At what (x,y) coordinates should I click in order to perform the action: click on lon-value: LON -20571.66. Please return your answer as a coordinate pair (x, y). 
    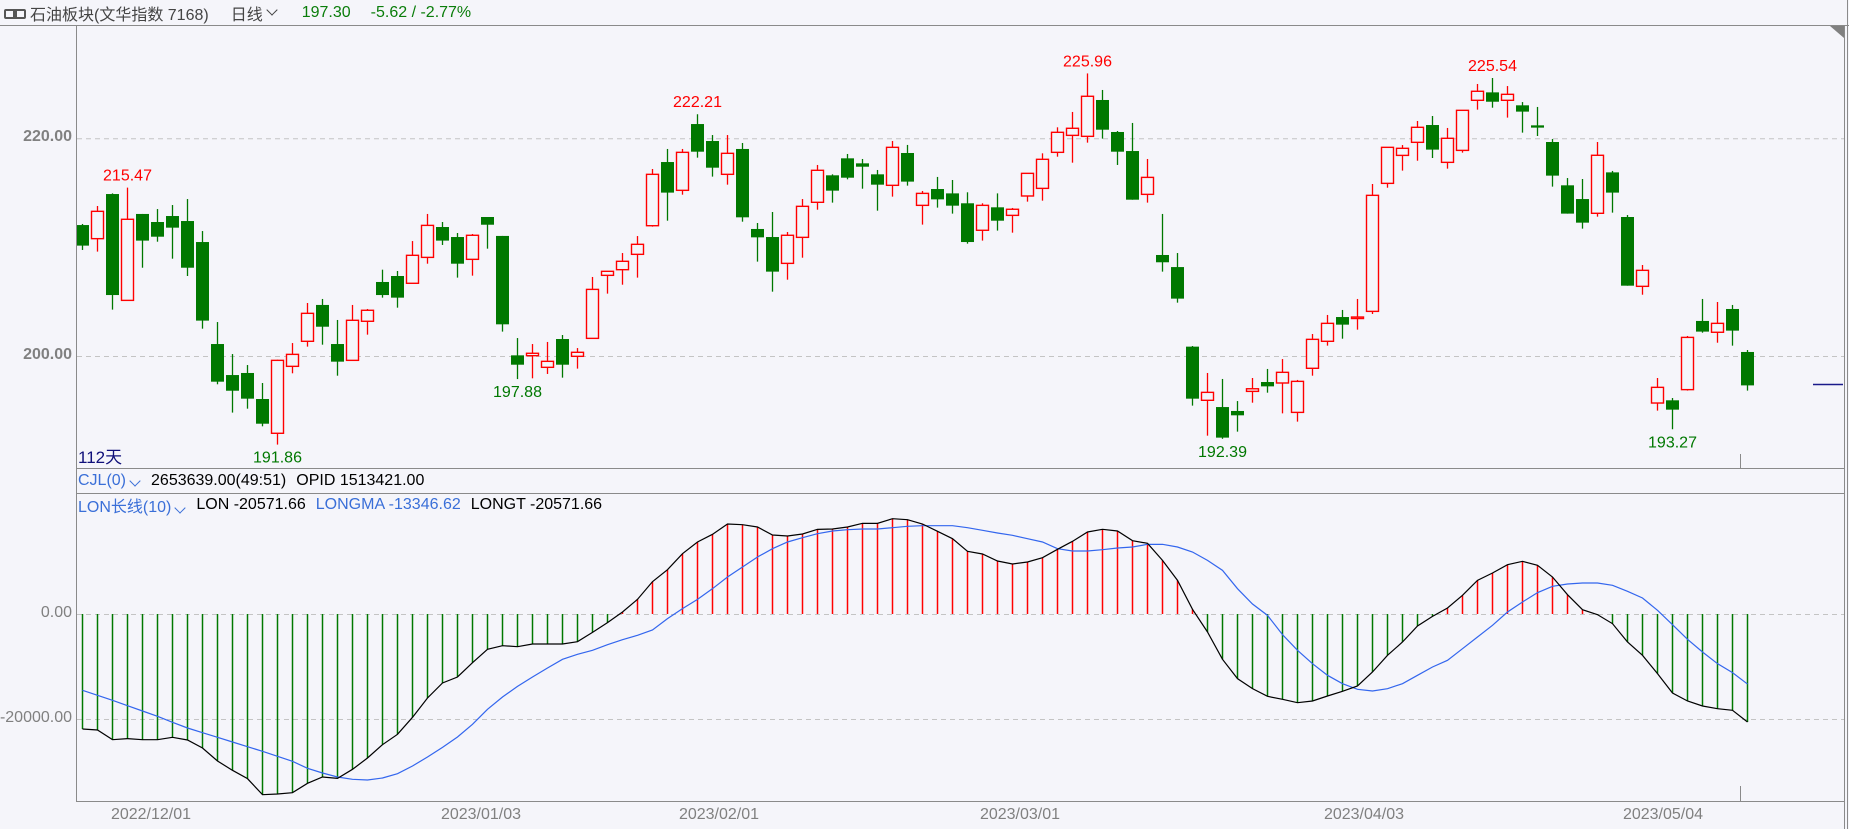
    Looking at the image, I should click on (251, 504).